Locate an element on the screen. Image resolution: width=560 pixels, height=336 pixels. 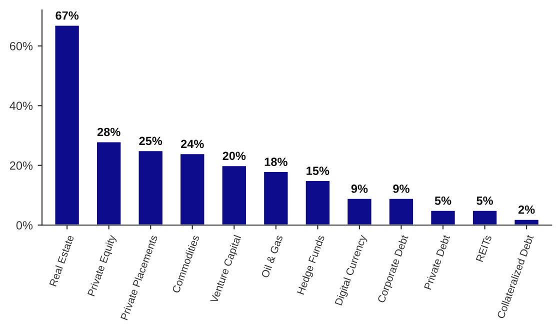
x-tick-label: Private Equity is located at coordinates (102, 266).